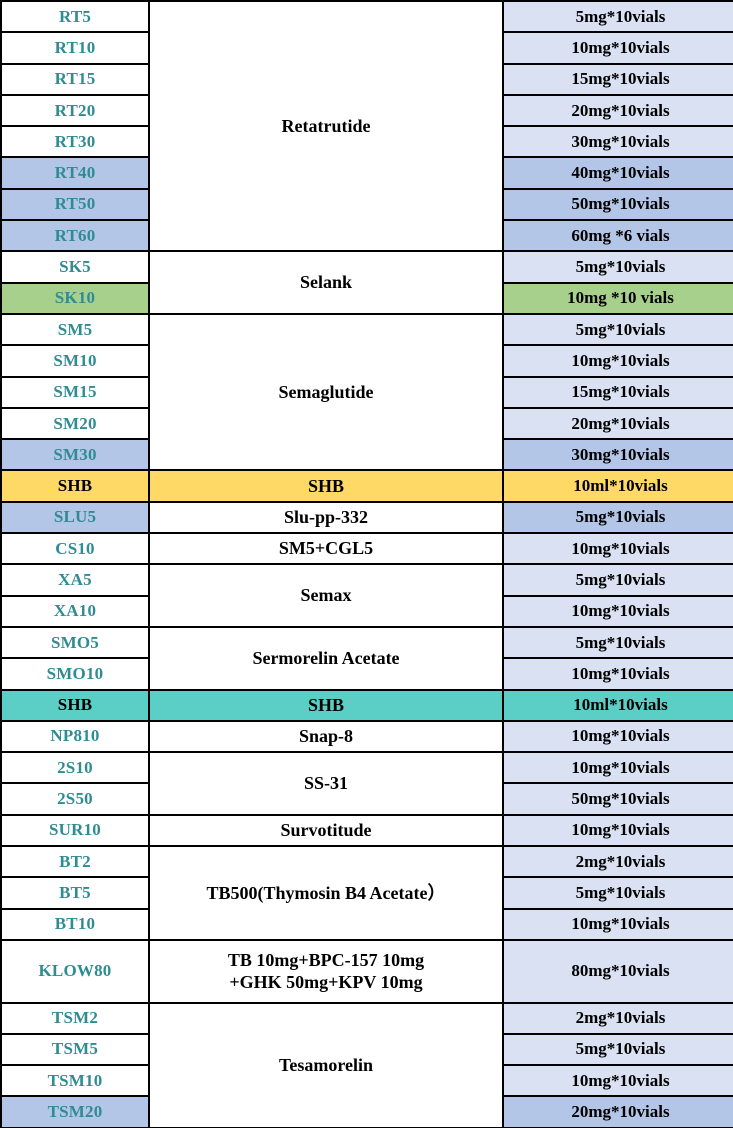 Image resolution: width=733 pixels, height=1128 pixels. What do you see at coordinates (366, 236) in the screenshot?
I see `table-row: RT60 60mg *6 vials` at bounding box center [366, 236].